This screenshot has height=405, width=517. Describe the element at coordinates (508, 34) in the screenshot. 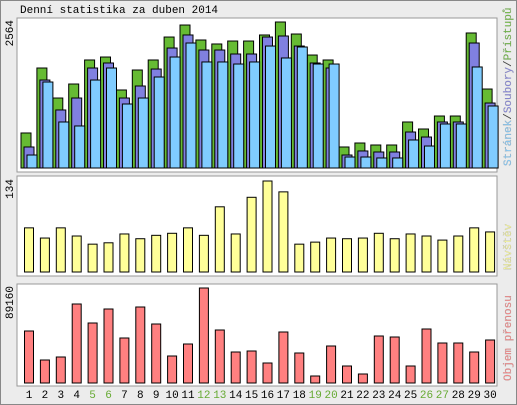

I see `legend-entry: Přístupů` at that location.